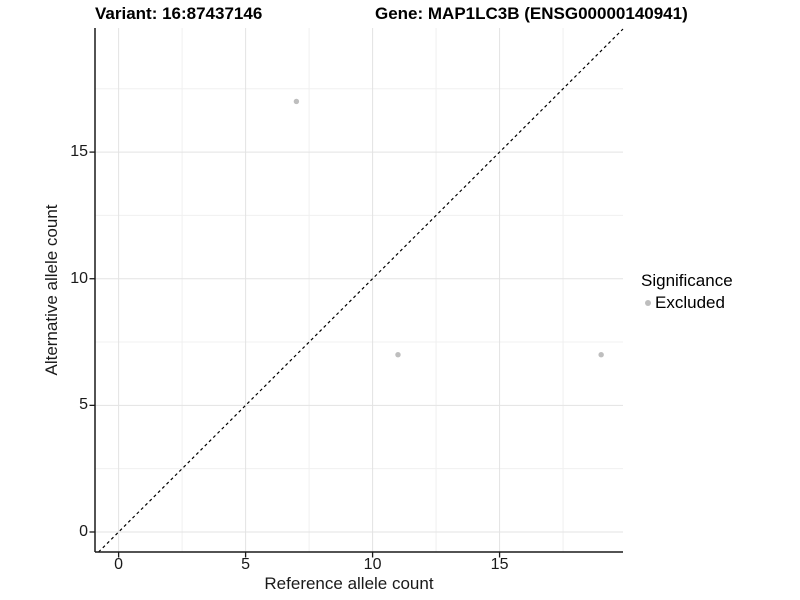 This screenshot has height=600, width=800. What do you see at coordinates (119, 564) in the screenshot?
I see `x-tick-label: 0` at bounding box center [119, 564].